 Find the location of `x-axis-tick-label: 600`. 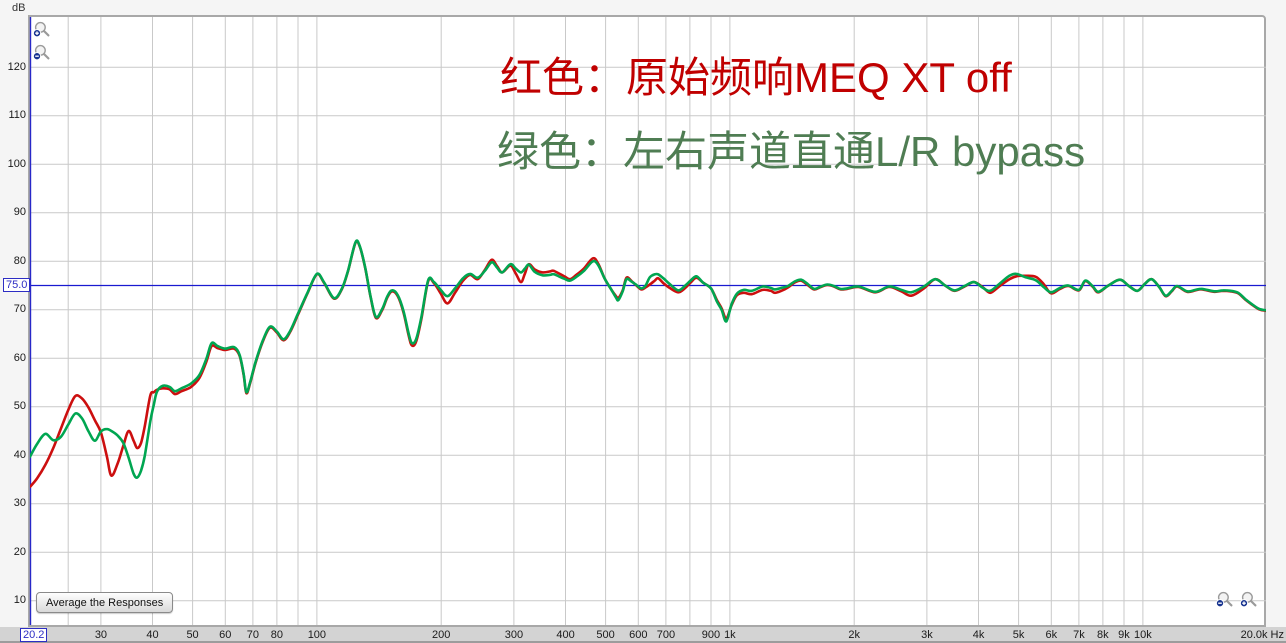

x-axis-tick-label: 600 is located at coordinates (638, 635).